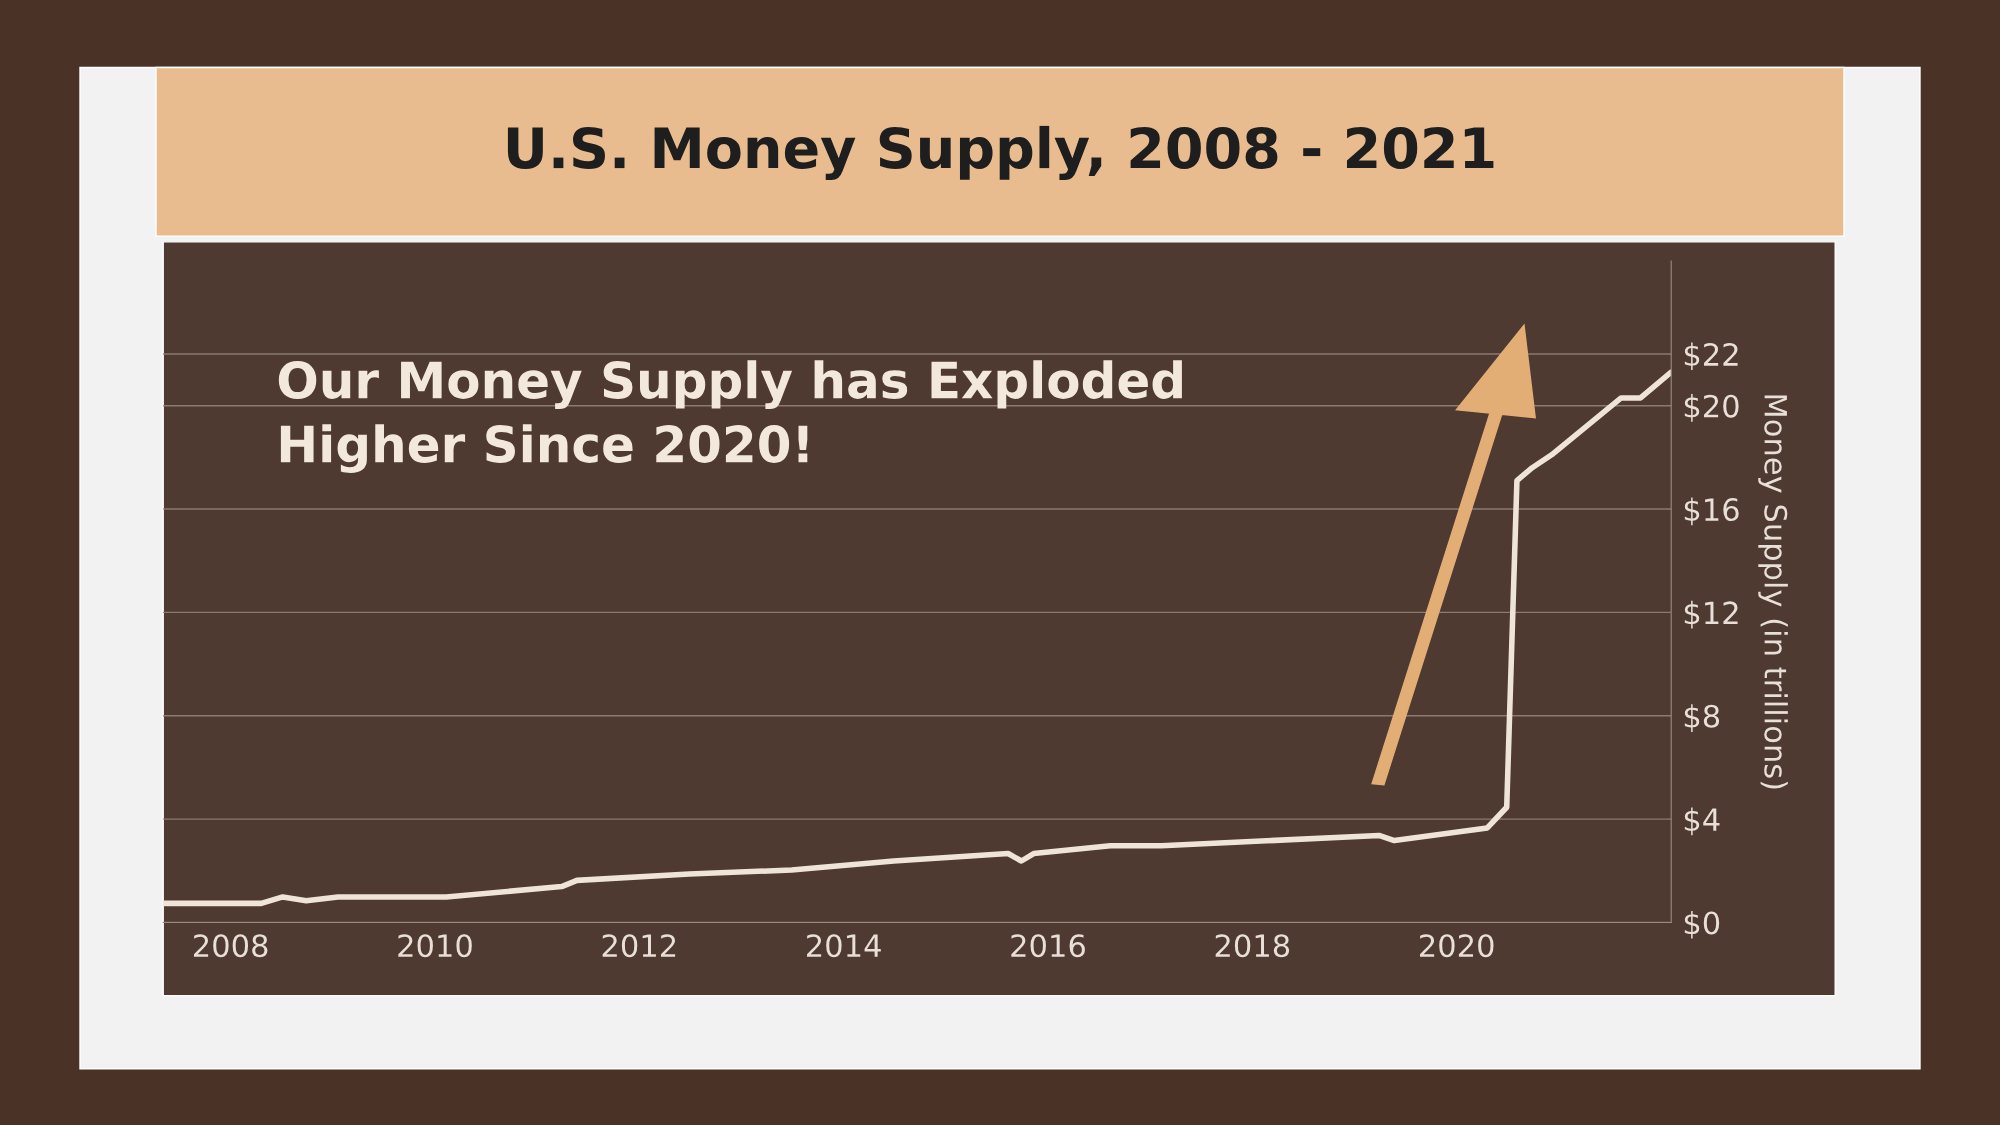 The width and height of the screenshot is (2000, 1125). What do you see at coordinates (639, 946) in the screenshot?
I see `x-tick-label: 2012` at bounding box center [639, 946].